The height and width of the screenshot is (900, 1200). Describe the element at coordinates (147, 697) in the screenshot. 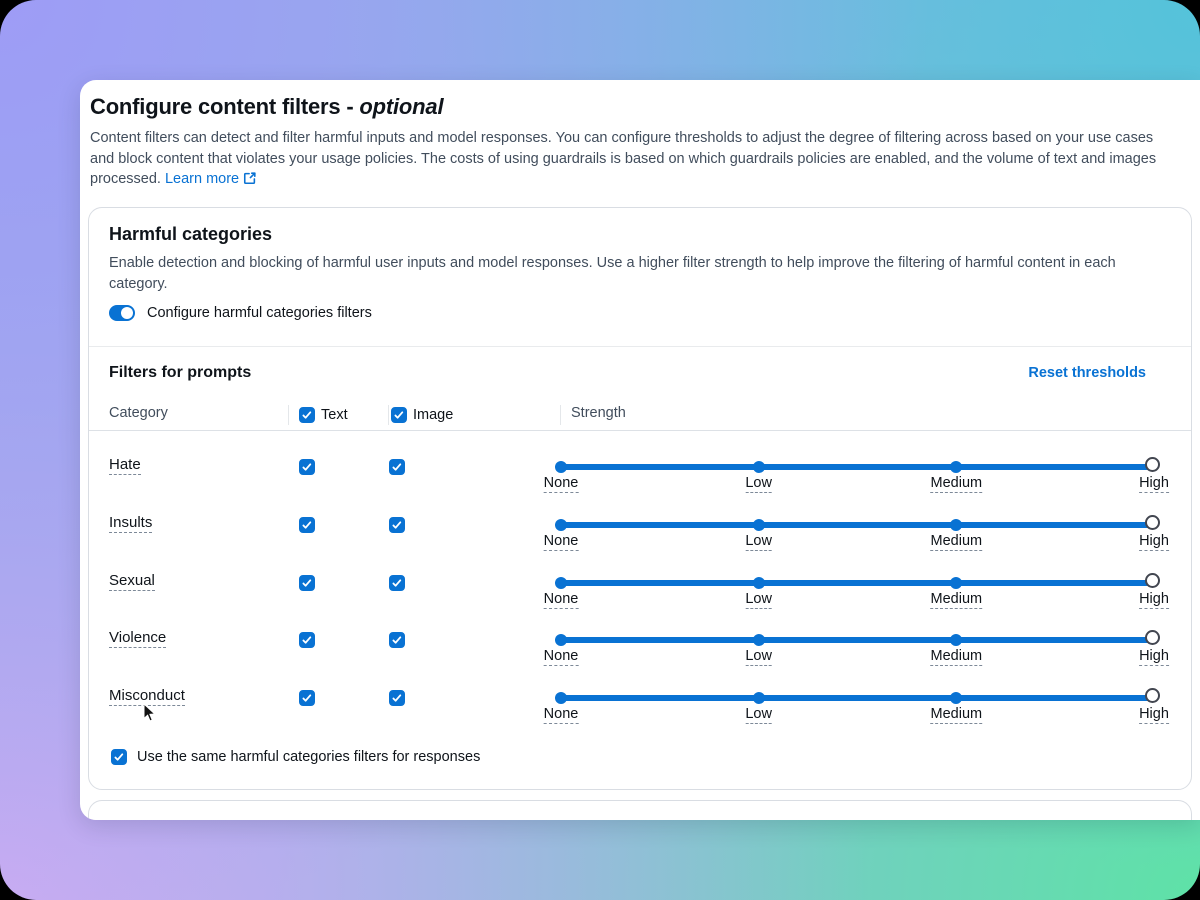

I see `category-label: Misconduct` at that location.